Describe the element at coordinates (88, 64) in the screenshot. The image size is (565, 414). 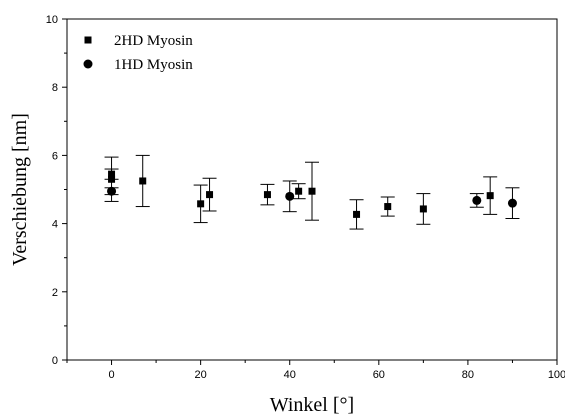
I see `legend-marker-circle` at that location.